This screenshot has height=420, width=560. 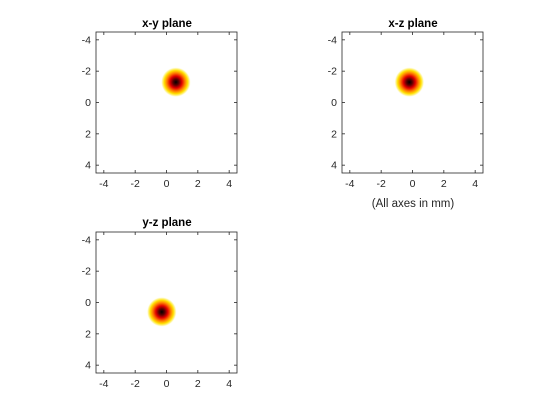 I want to click on heatmap-xz, so click(x=409, y=82).